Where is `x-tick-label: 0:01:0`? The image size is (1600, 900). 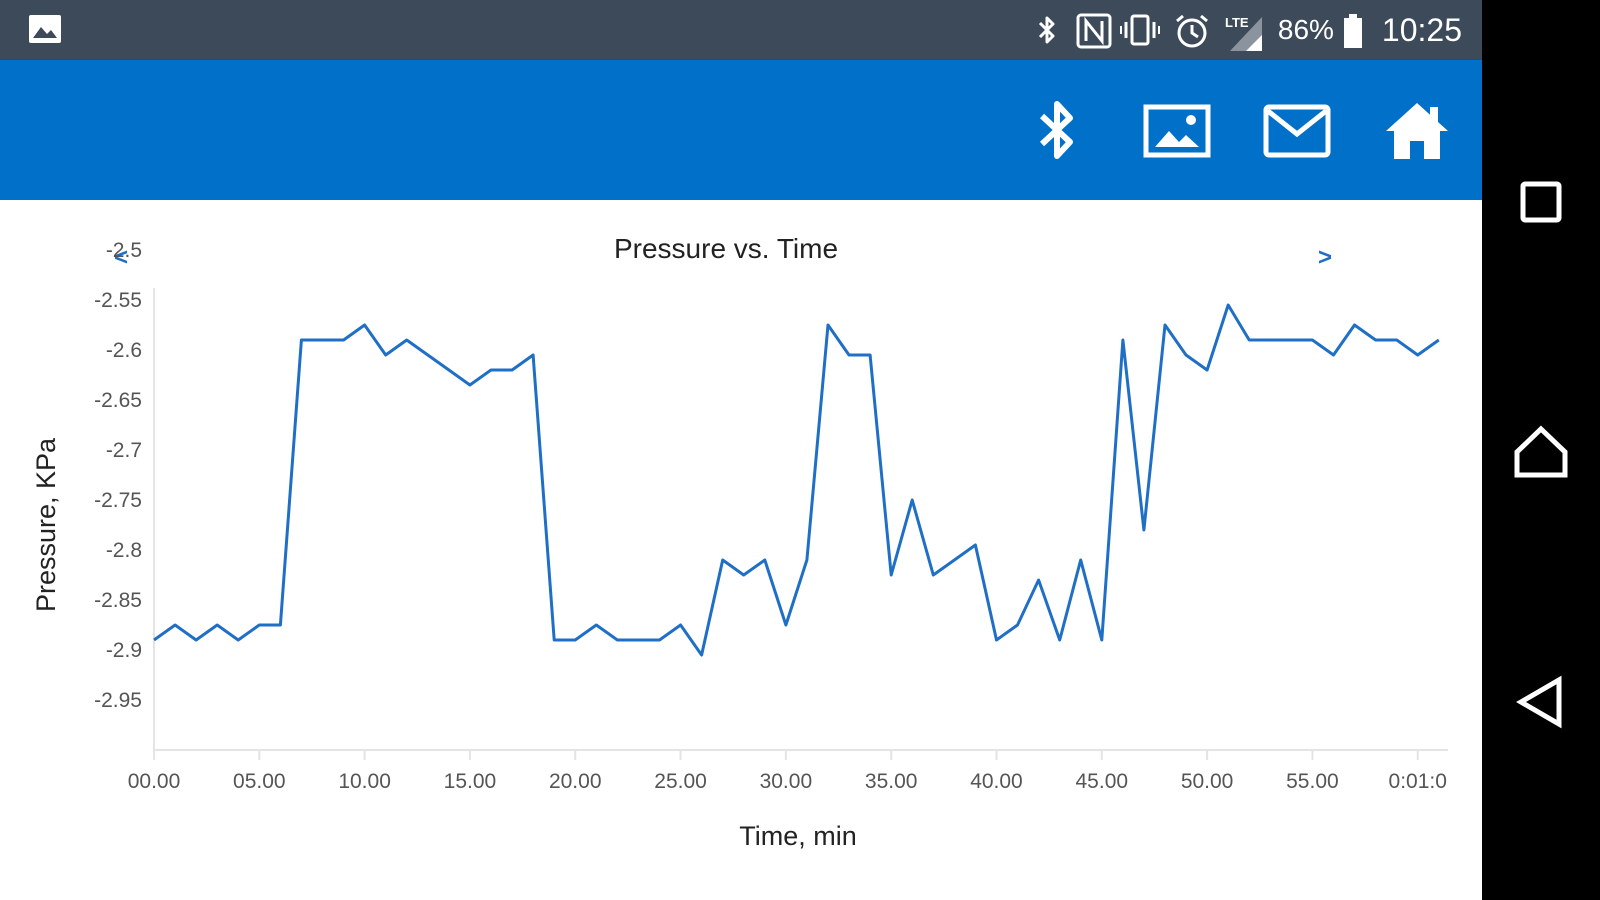 x-tick-label: 0:01:0 is located at coordinates (1418, 781).